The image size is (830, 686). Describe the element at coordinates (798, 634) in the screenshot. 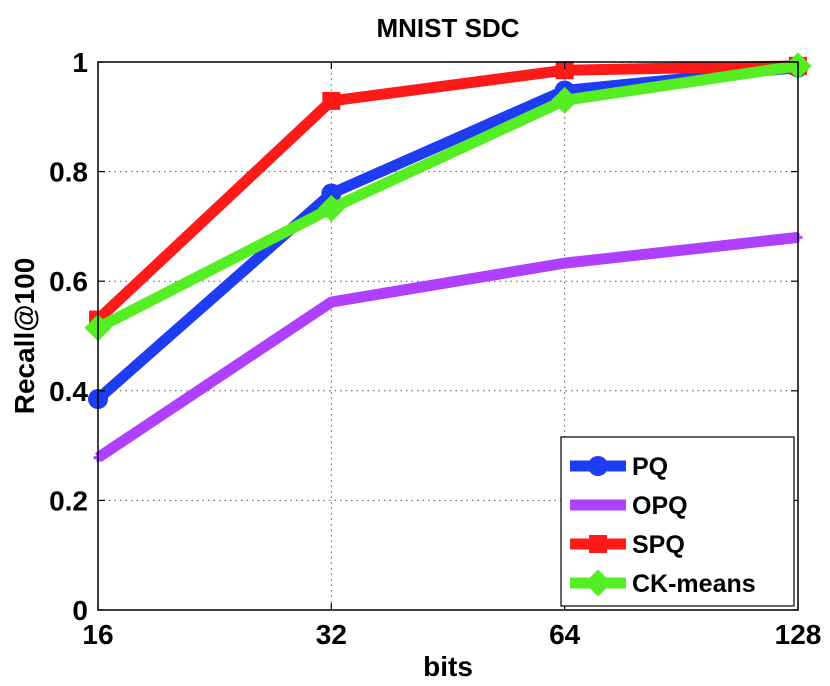

I see `x-tick-label-128: 128` at that location.